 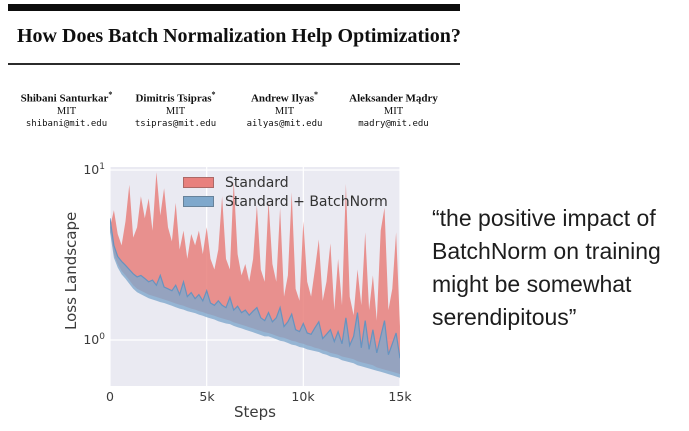 I want to click on legend-label: Standard + BatchNorm, so click(x=306, y=201).